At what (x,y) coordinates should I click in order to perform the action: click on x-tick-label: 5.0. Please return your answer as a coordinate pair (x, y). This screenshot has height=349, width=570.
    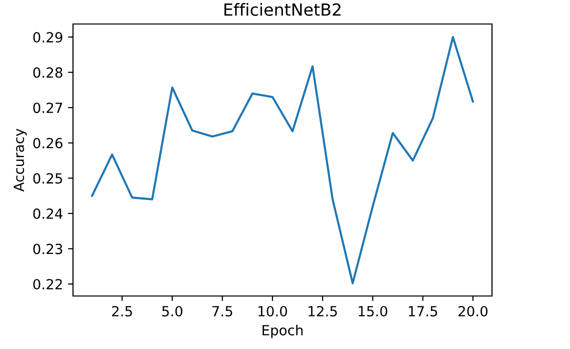
    Looking at the image, I should click on (172, 311).